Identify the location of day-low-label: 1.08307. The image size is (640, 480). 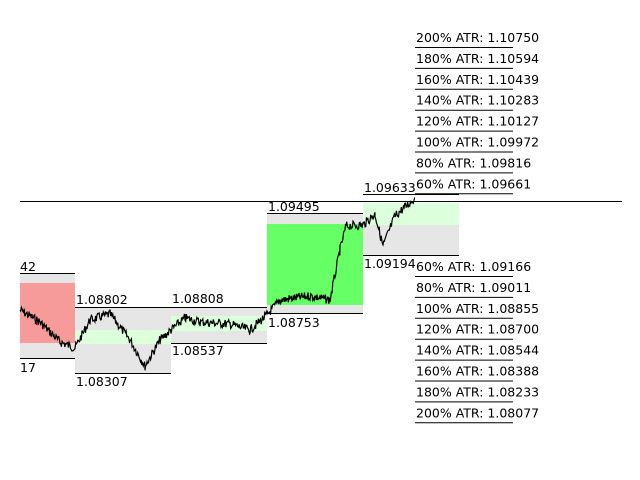
(102, 381).